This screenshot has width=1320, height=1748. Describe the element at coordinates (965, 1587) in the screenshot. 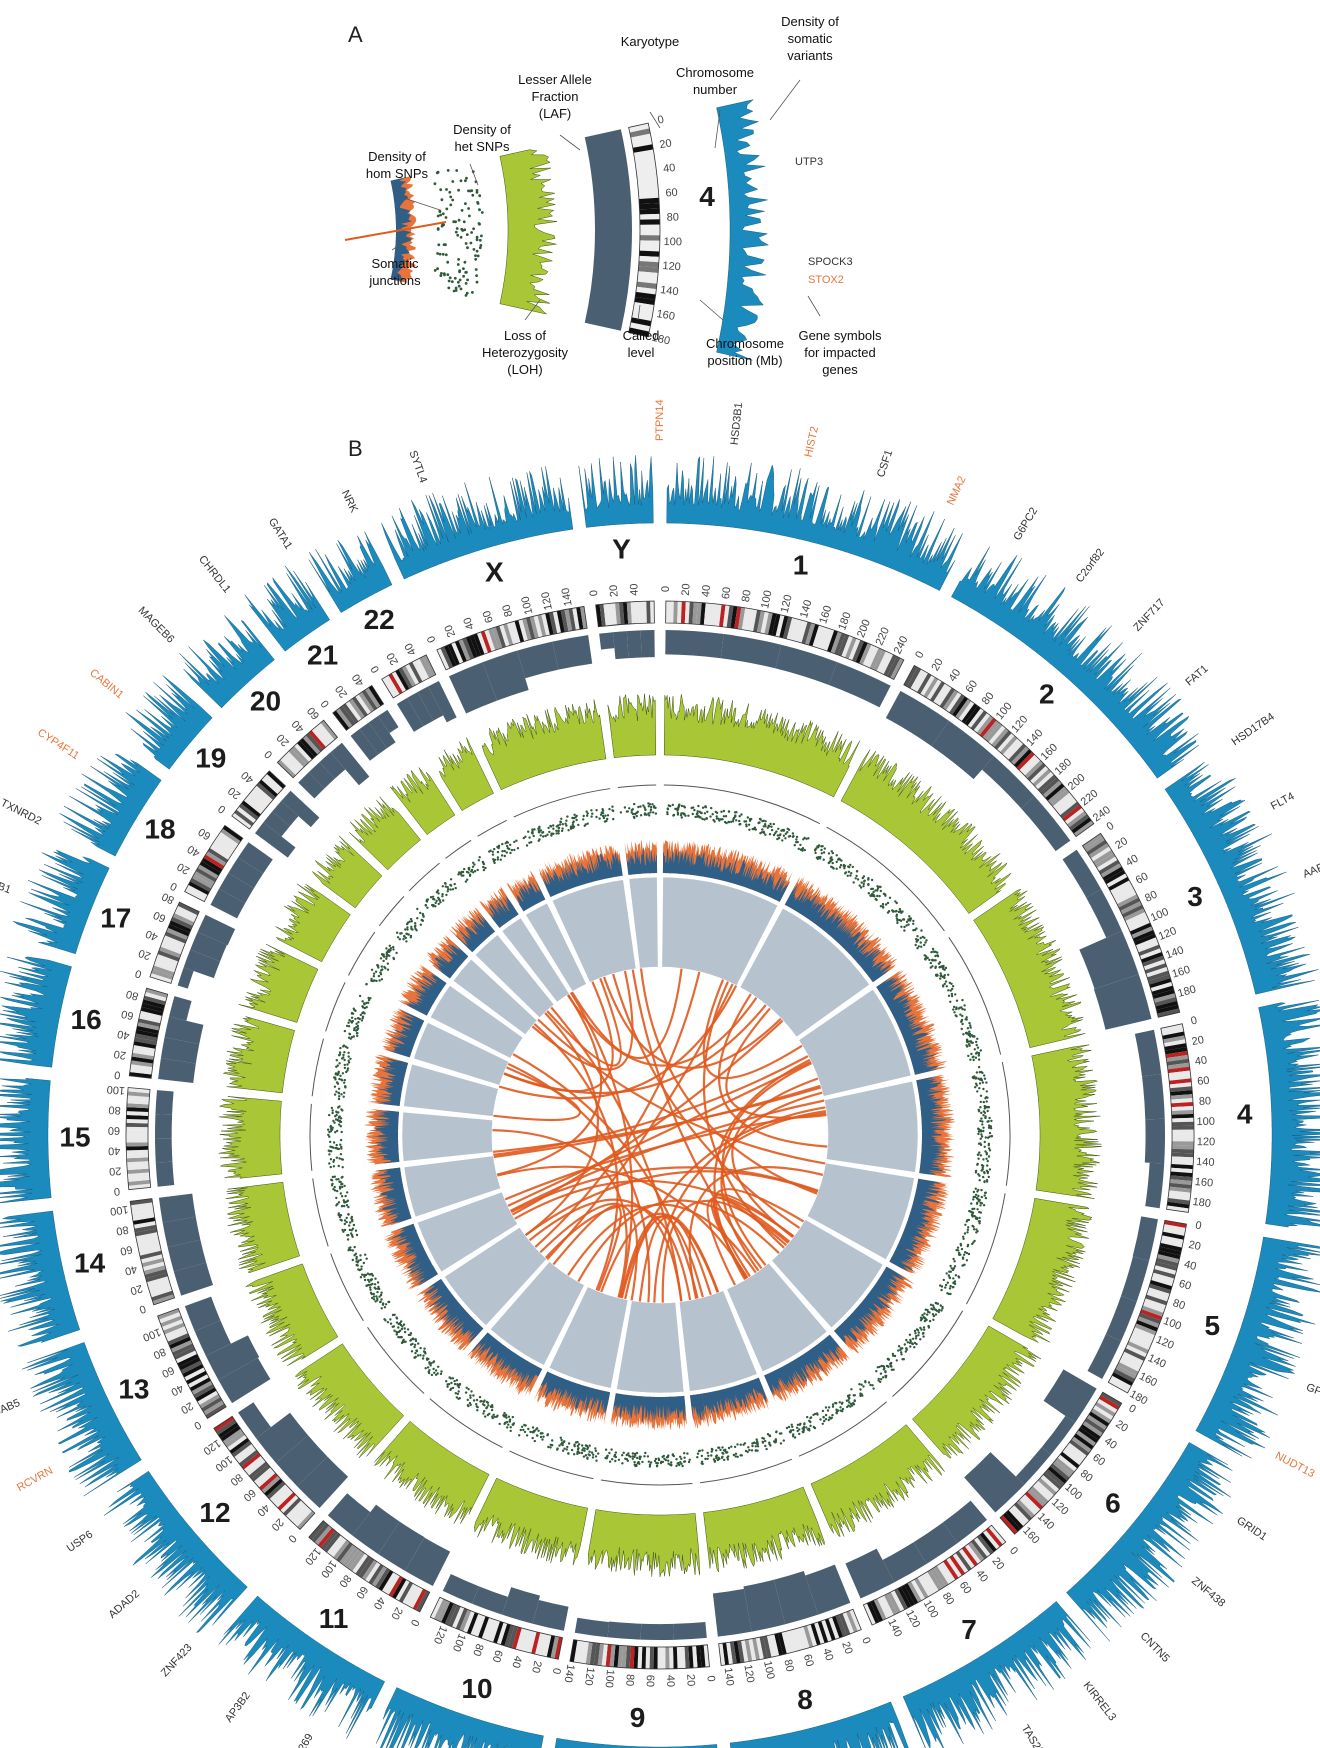

I see `position-tick: 60` at that location.